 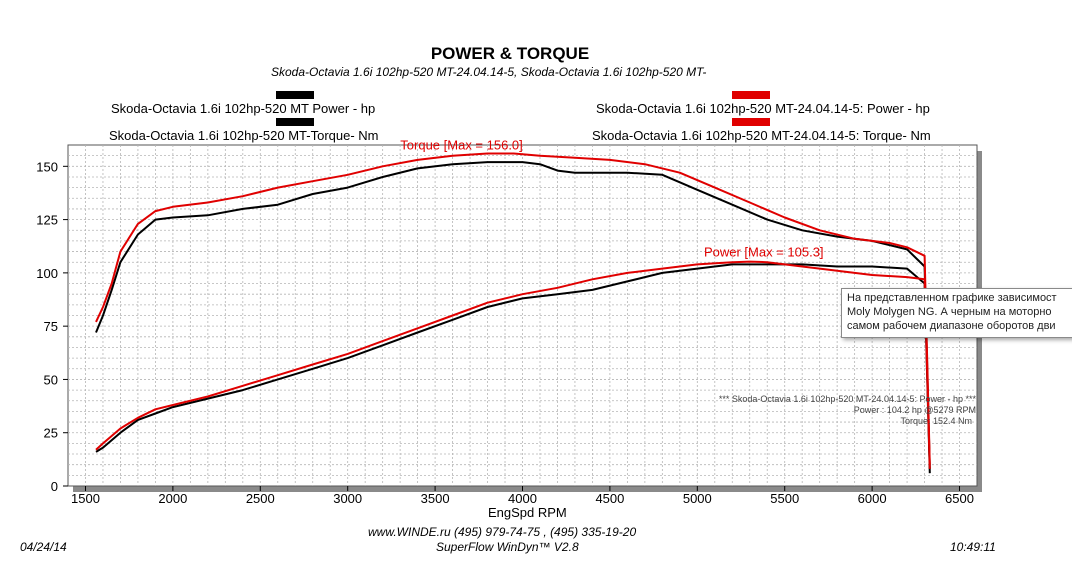 What do you see at coordinates (751, 95) in the screenshot?
I see `legend-swatch-right-power` at bounding box center [751, 95].